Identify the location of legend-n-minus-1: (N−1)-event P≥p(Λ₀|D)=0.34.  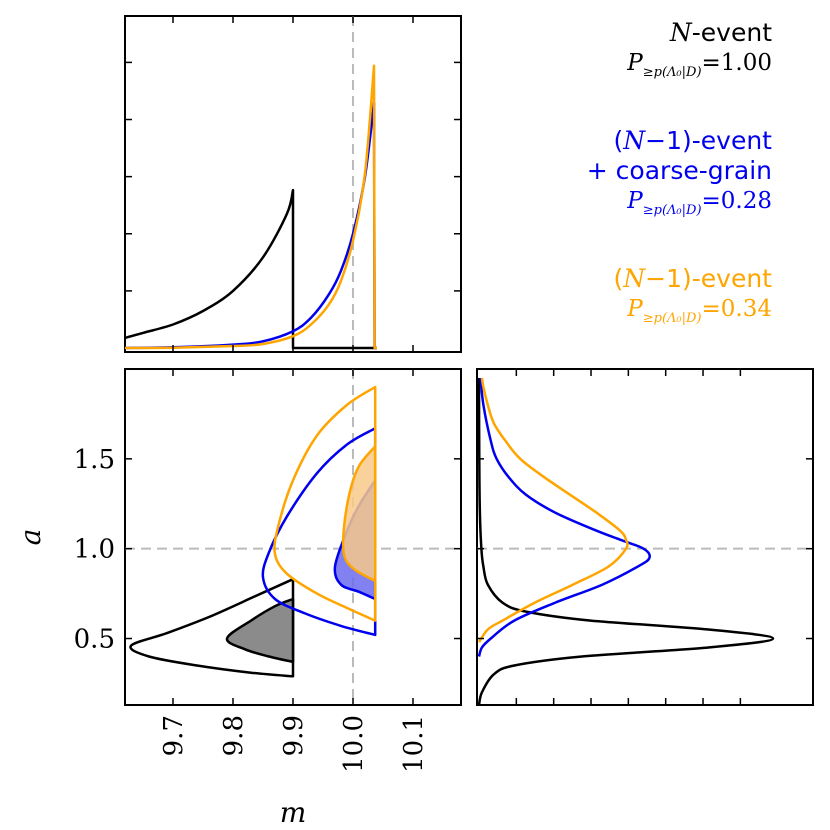
(693, 299).